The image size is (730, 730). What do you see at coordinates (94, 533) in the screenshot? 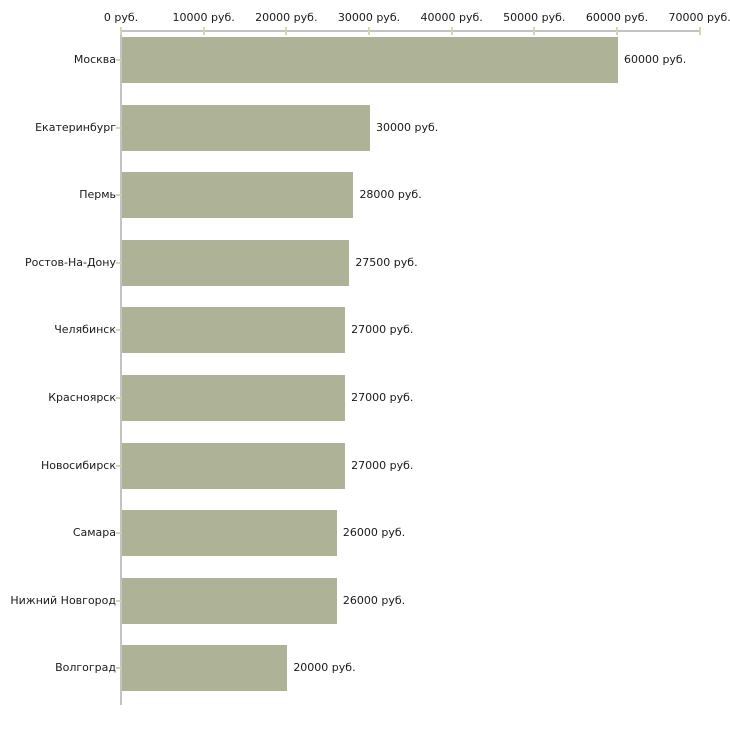
I see `category-label: Самара` at bounding box center [94, 533].